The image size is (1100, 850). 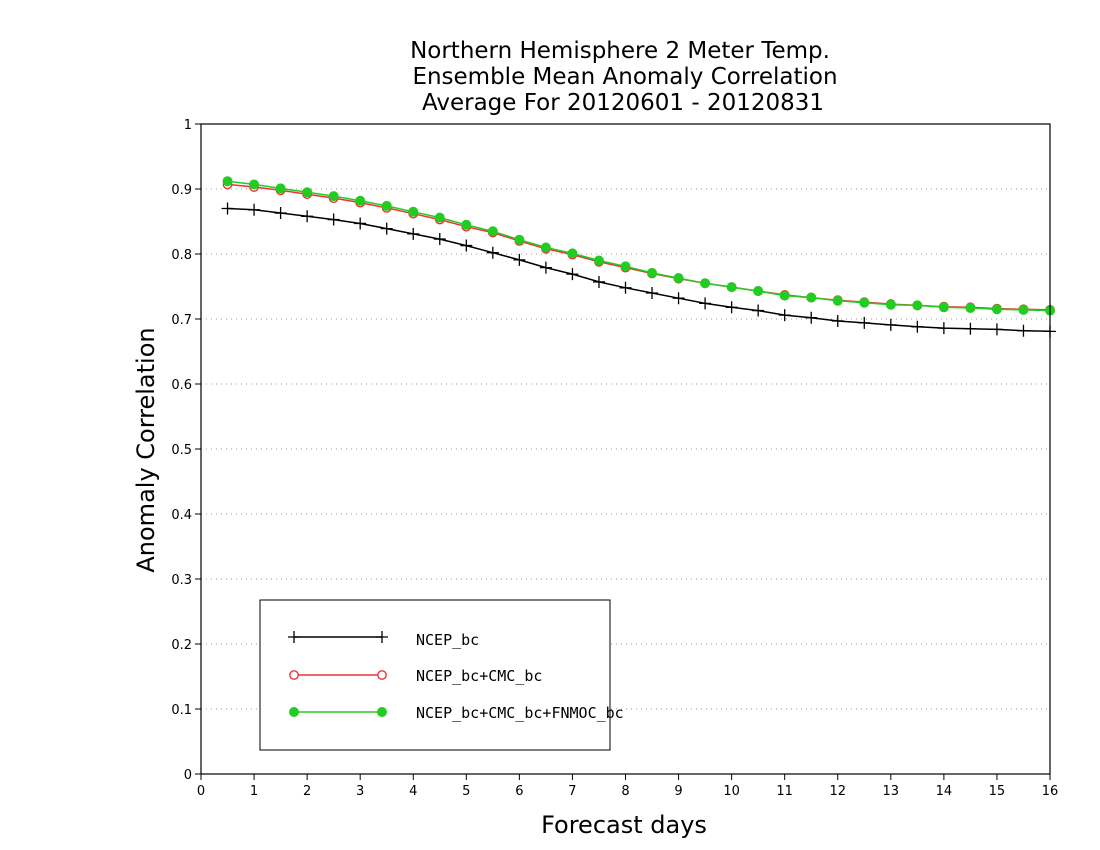 I want to click on legend-label-ncep-cmc-fnmoc: NCEP_bc+CMC_bc+FNMOC_bc, so click(x=520, y=713).